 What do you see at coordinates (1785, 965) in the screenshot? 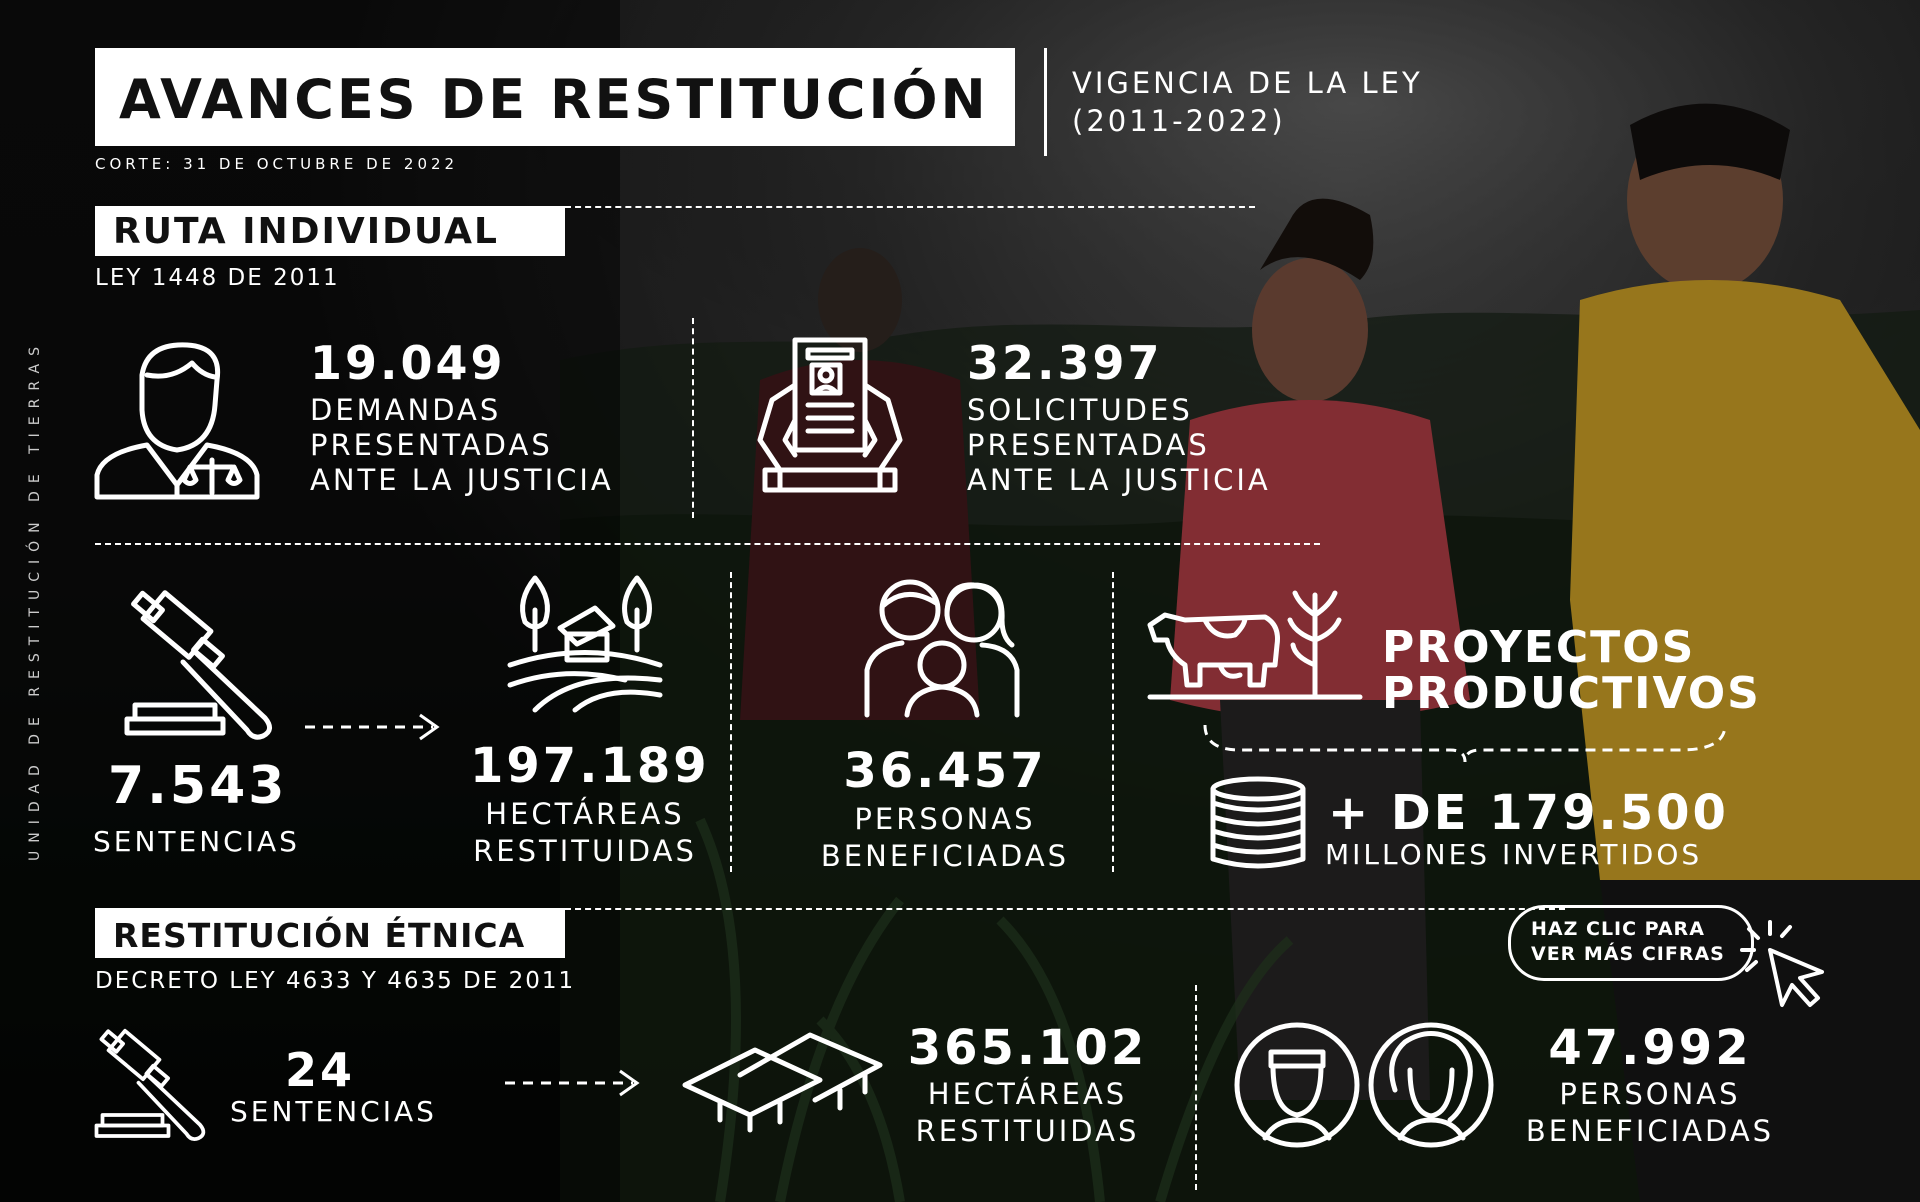
I see `cursor-click-icon` at bounding box center [1785, 965].